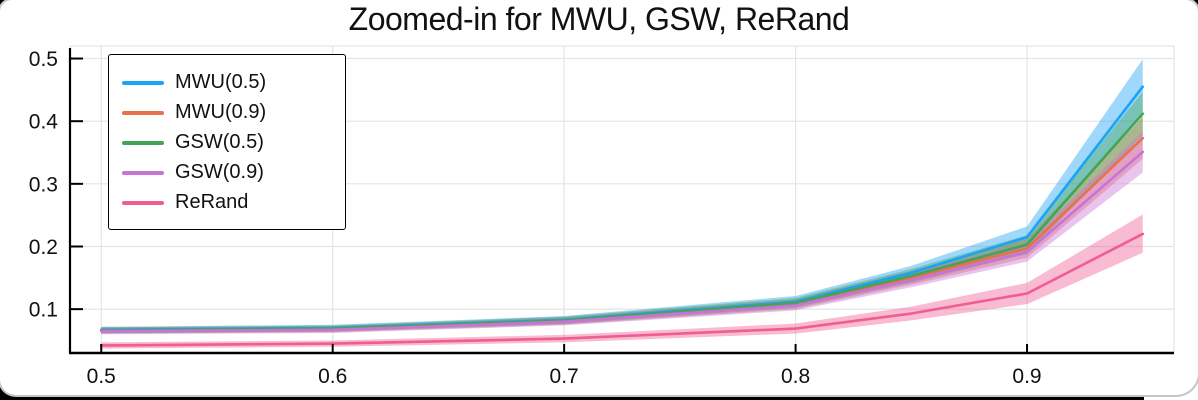 This screenshot has width=1198, height=400. Describe the element at coordinates (221, 112) in the screenshot. I see `legend-label: MWU(0.9)` at that location.